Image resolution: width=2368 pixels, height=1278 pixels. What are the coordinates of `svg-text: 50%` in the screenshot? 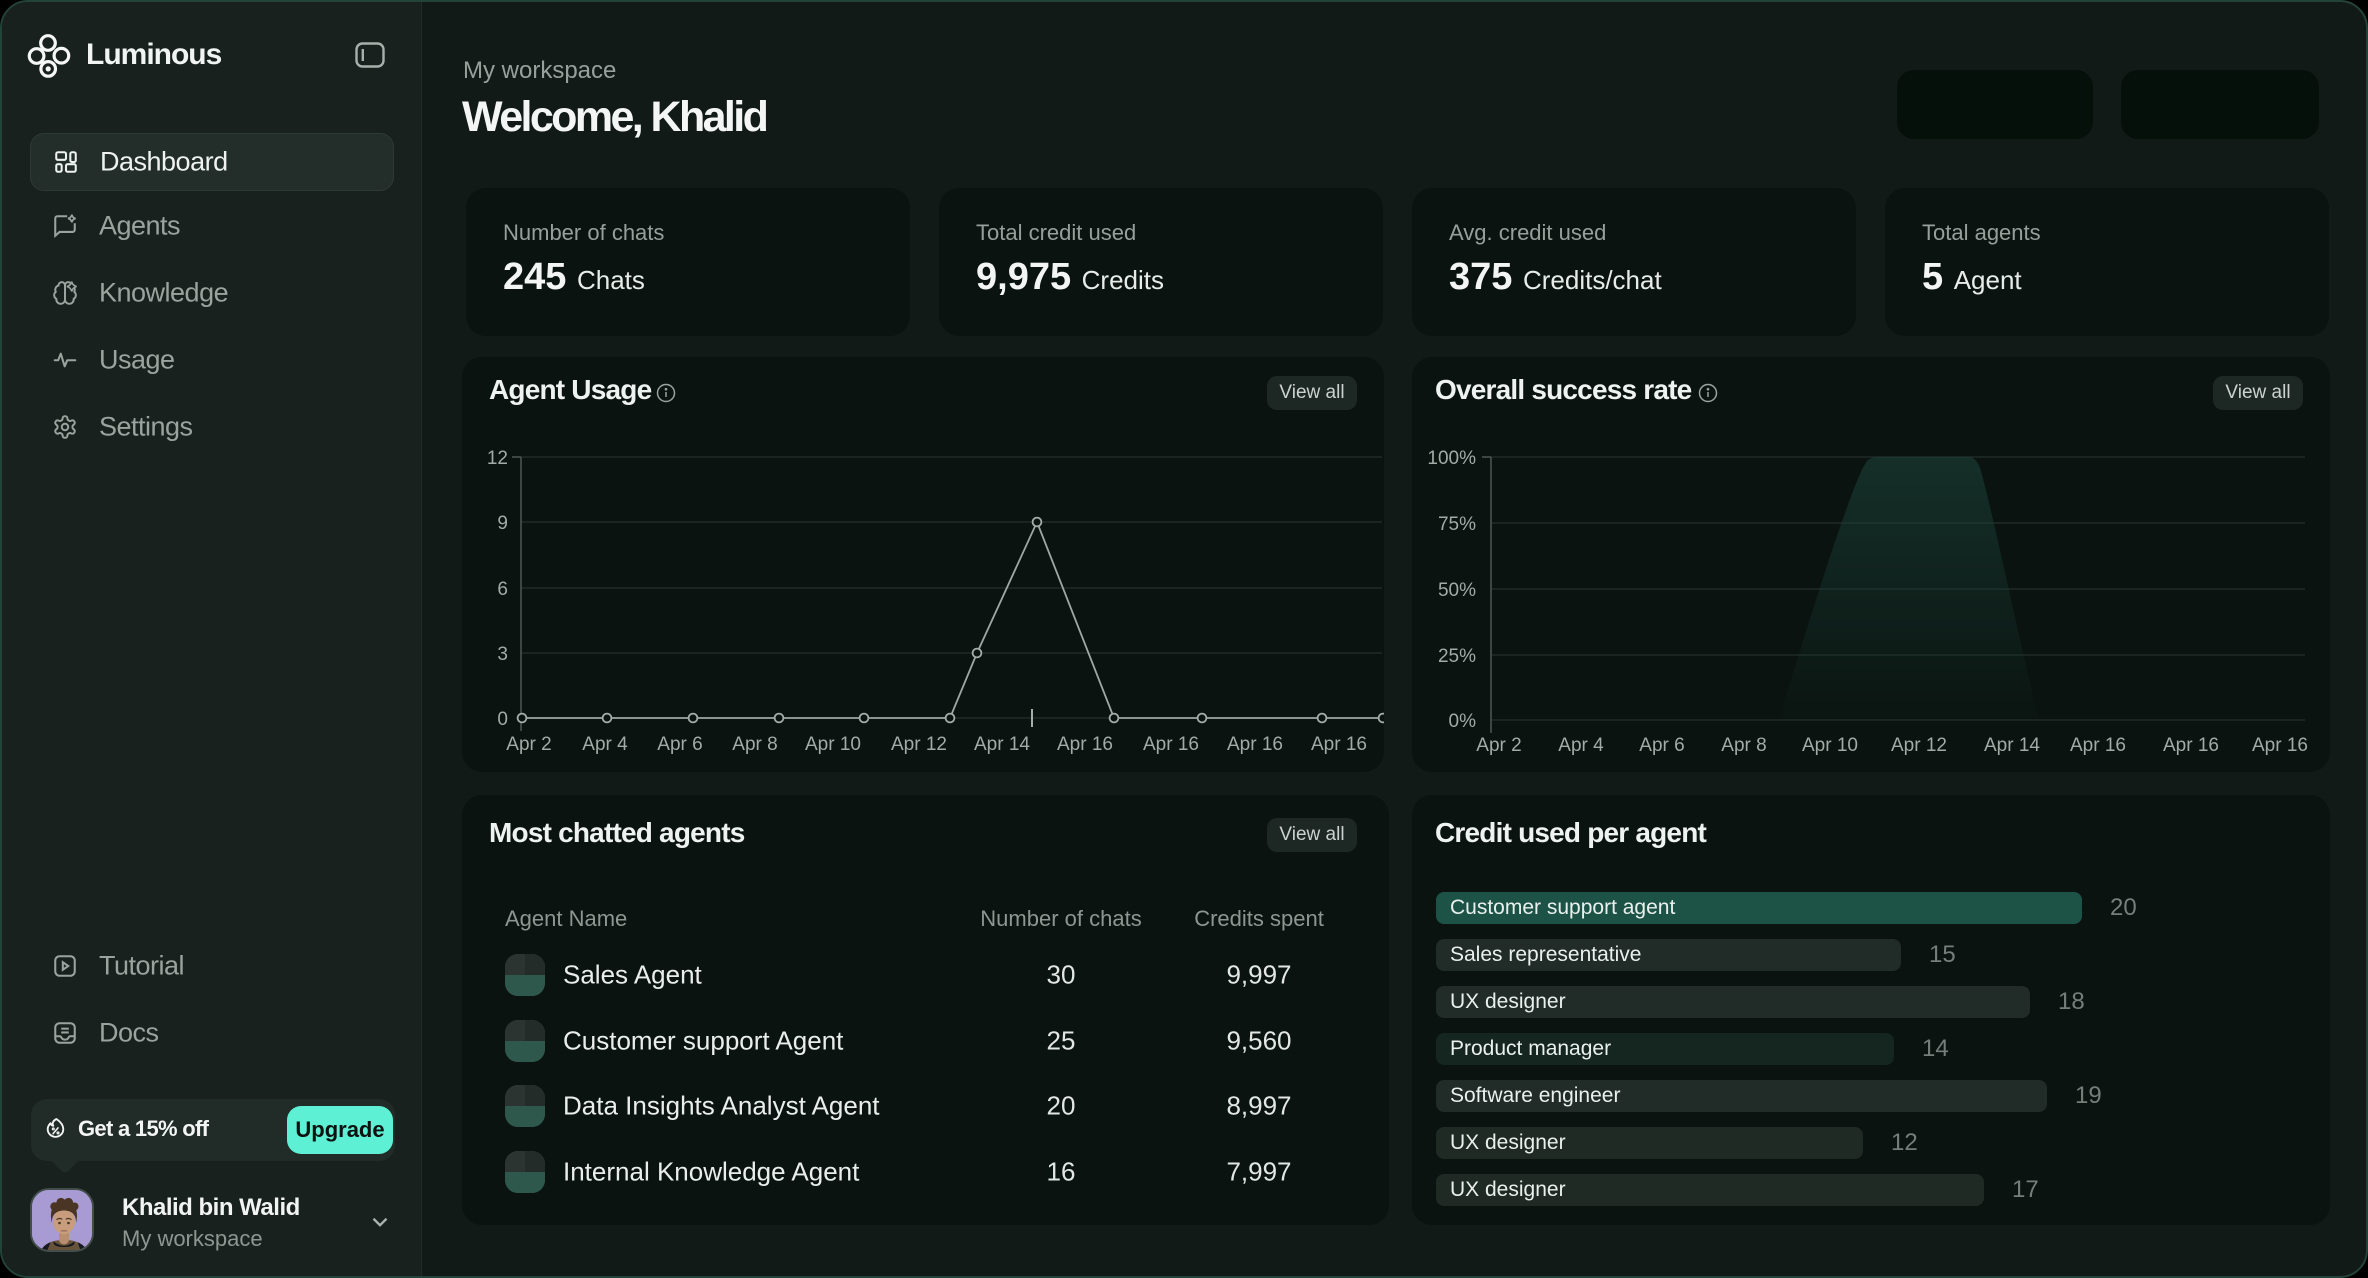 It's located at (1457, 590).